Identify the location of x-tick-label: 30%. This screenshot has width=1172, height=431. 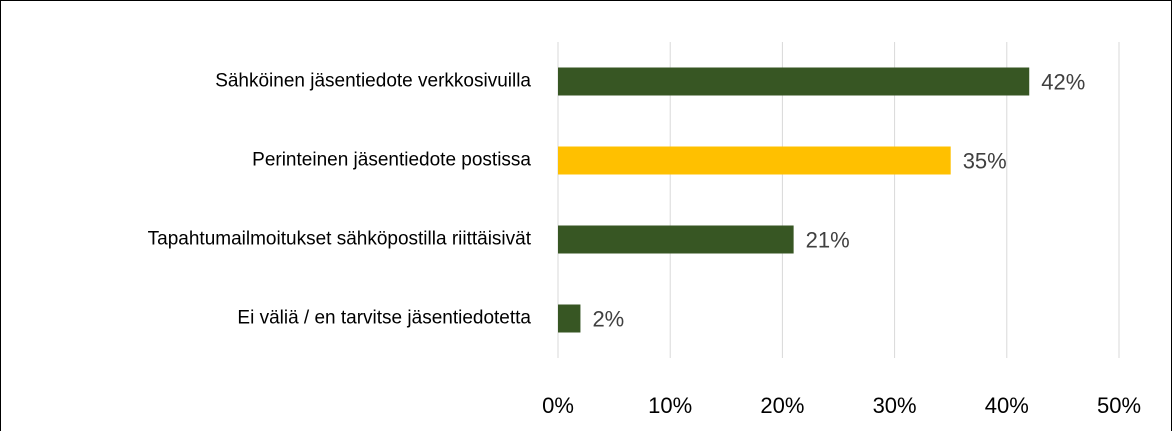
(895, 405).